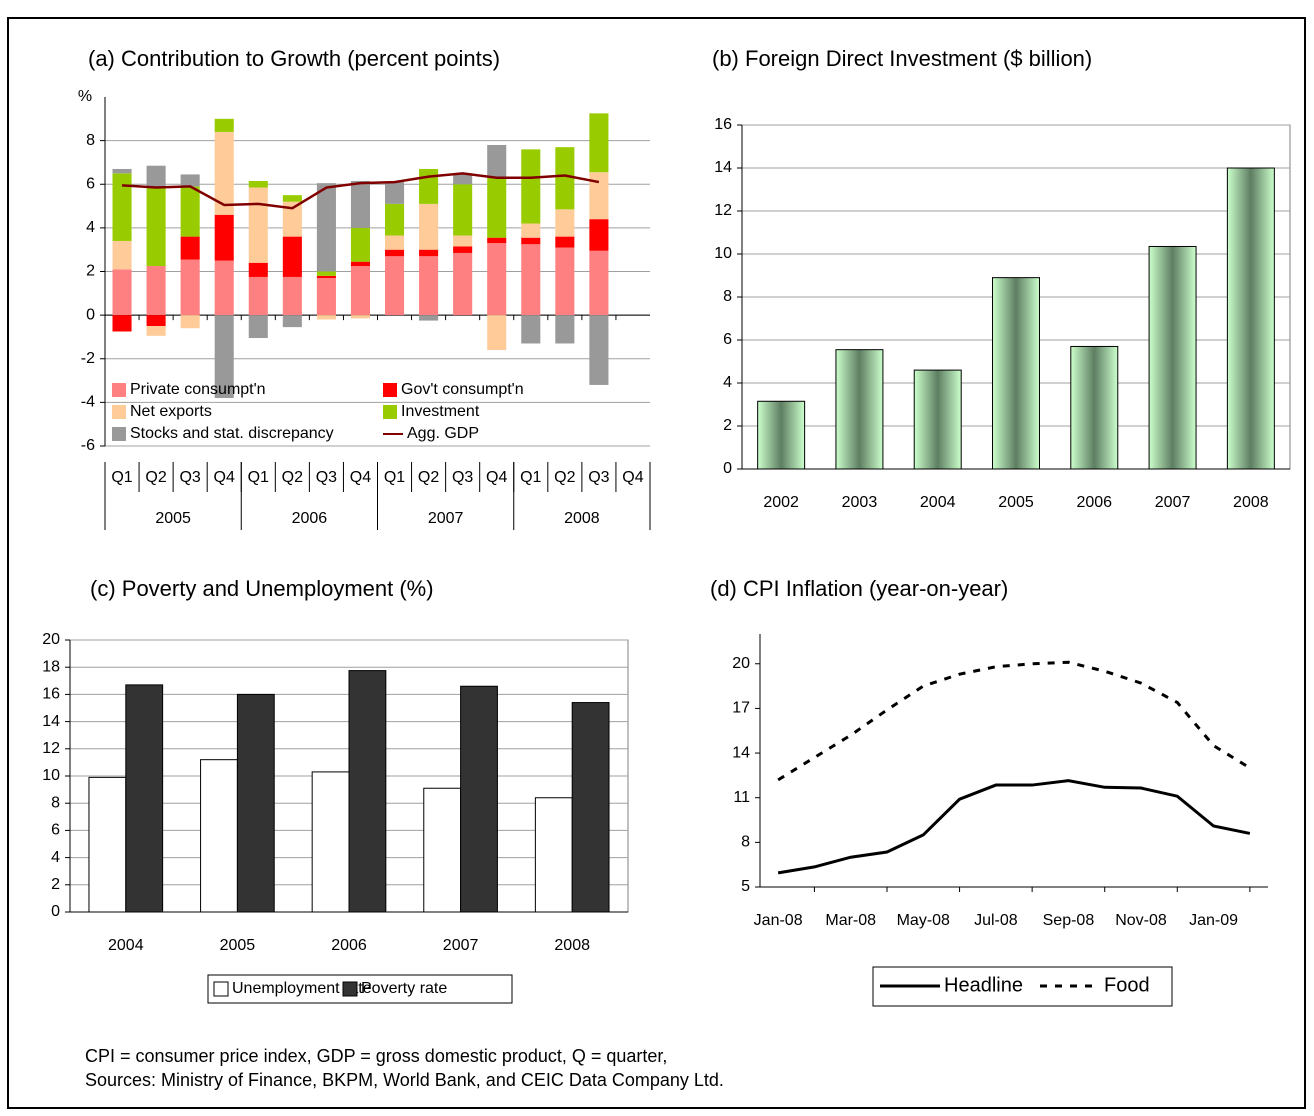 The width and height of the screenshot is (1314, 1116). What do you see at coordinates (262, 588) in the screenshot?
I see `chart-title: (c) Poverty and Unemployment (%)` at bounding box center [262, 588].